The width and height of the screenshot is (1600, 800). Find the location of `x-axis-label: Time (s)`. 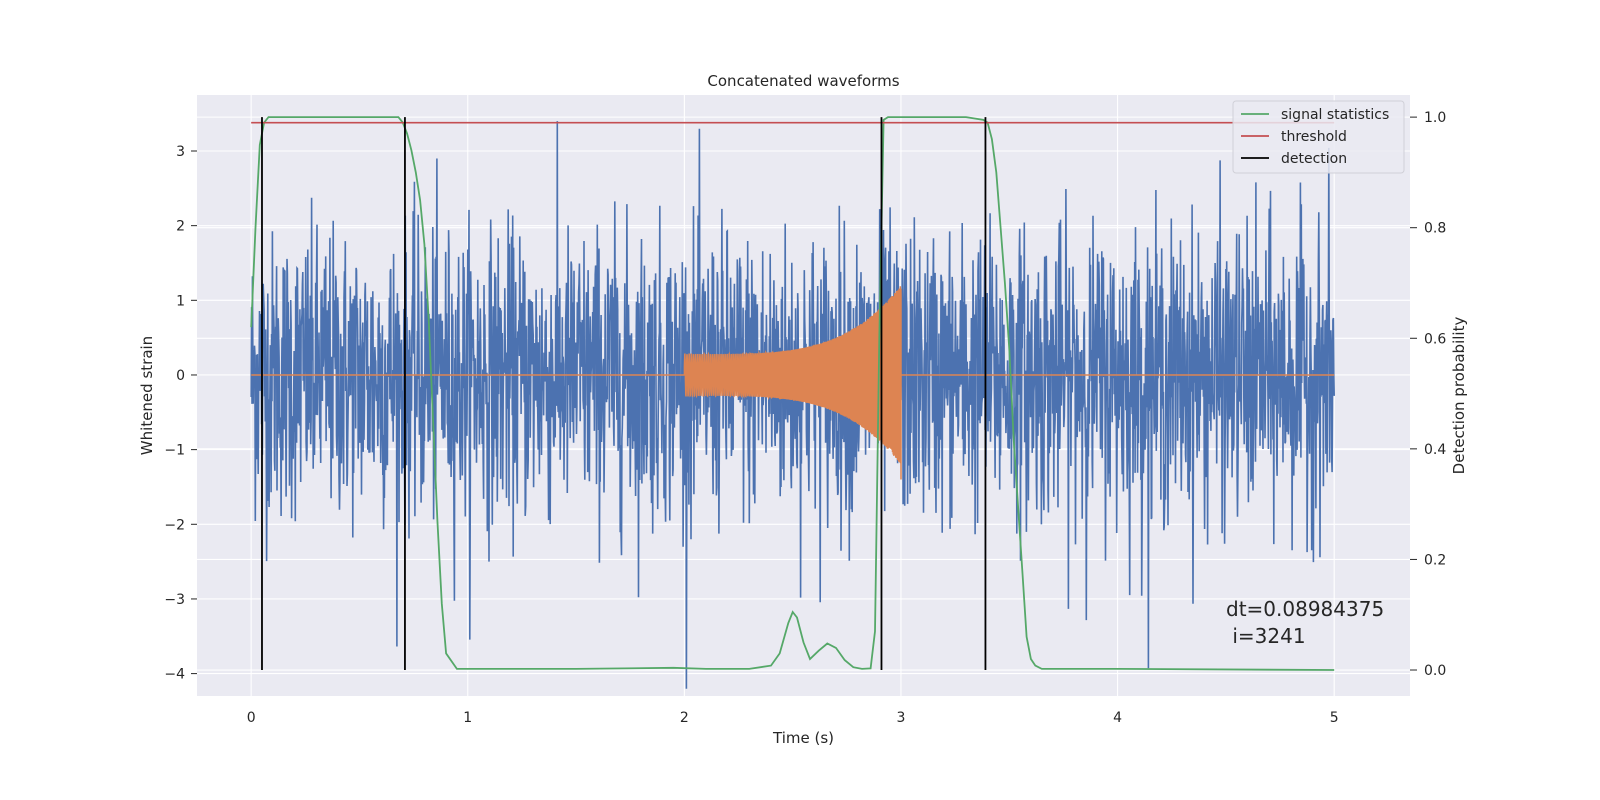

x-axis-label: Time (s) is located at coordinates (803, 738).